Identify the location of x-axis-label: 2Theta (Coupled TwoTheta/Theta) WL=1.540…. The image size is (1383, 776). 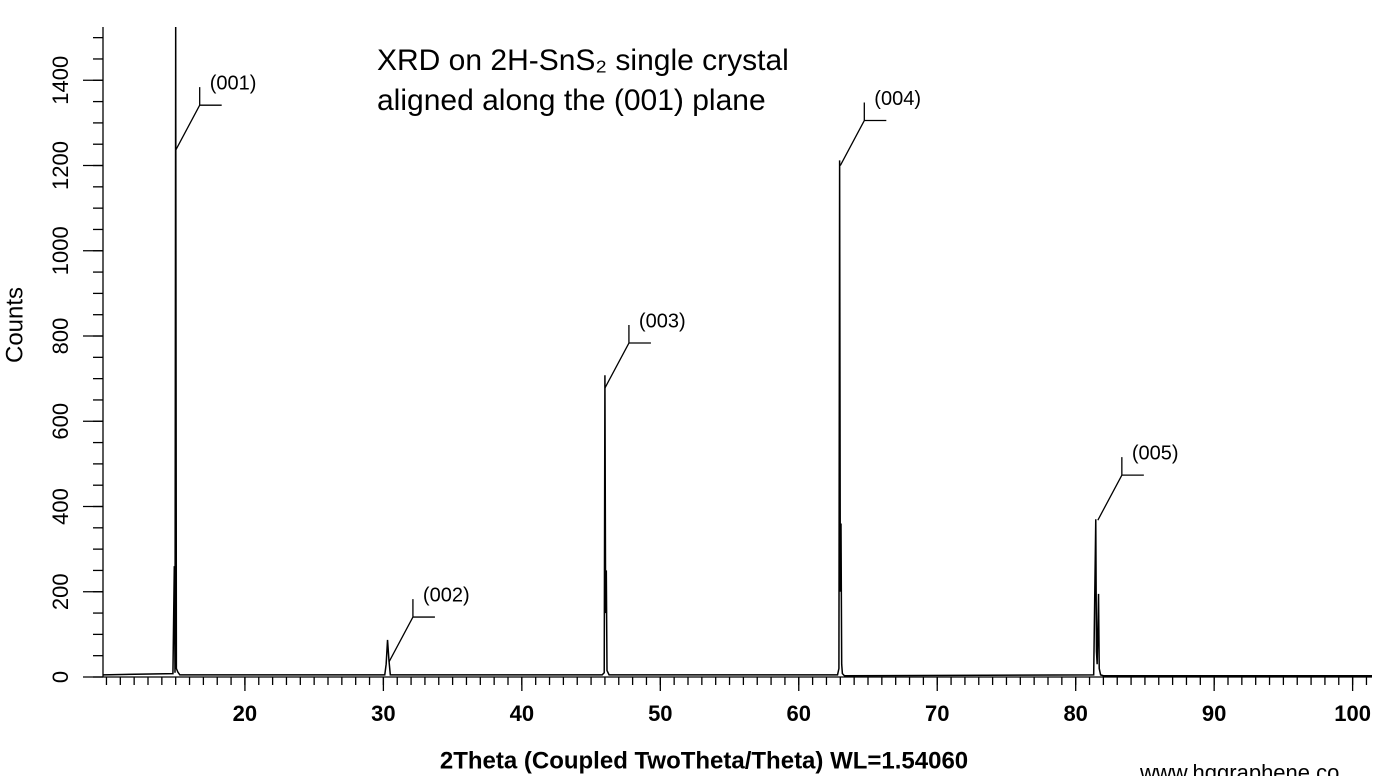
(704, 760).